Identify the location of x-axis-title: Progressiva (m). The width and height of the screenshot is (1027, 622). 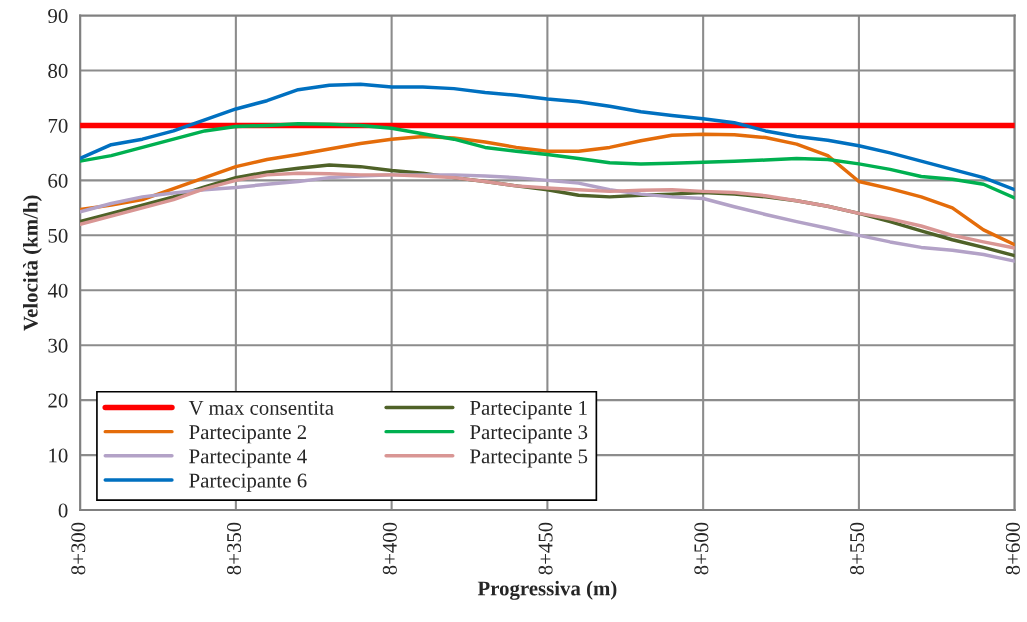
(547, 590).